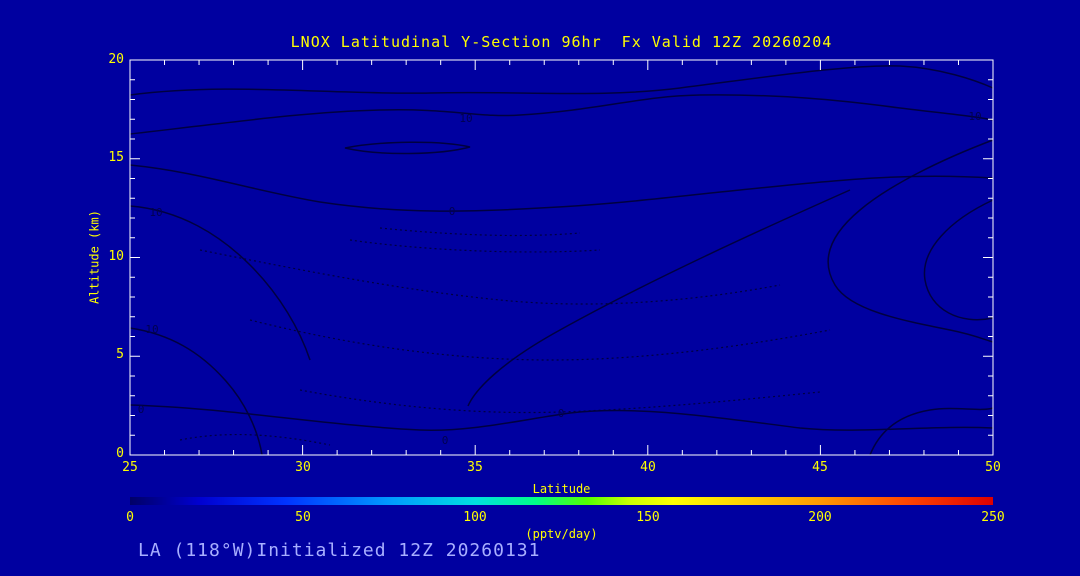 The height and width of the screenshot is (576, 1080). Describe the element at coordinates (820, 517) in the screenshot. I see `colorbar-tick-label: 200` at that location.